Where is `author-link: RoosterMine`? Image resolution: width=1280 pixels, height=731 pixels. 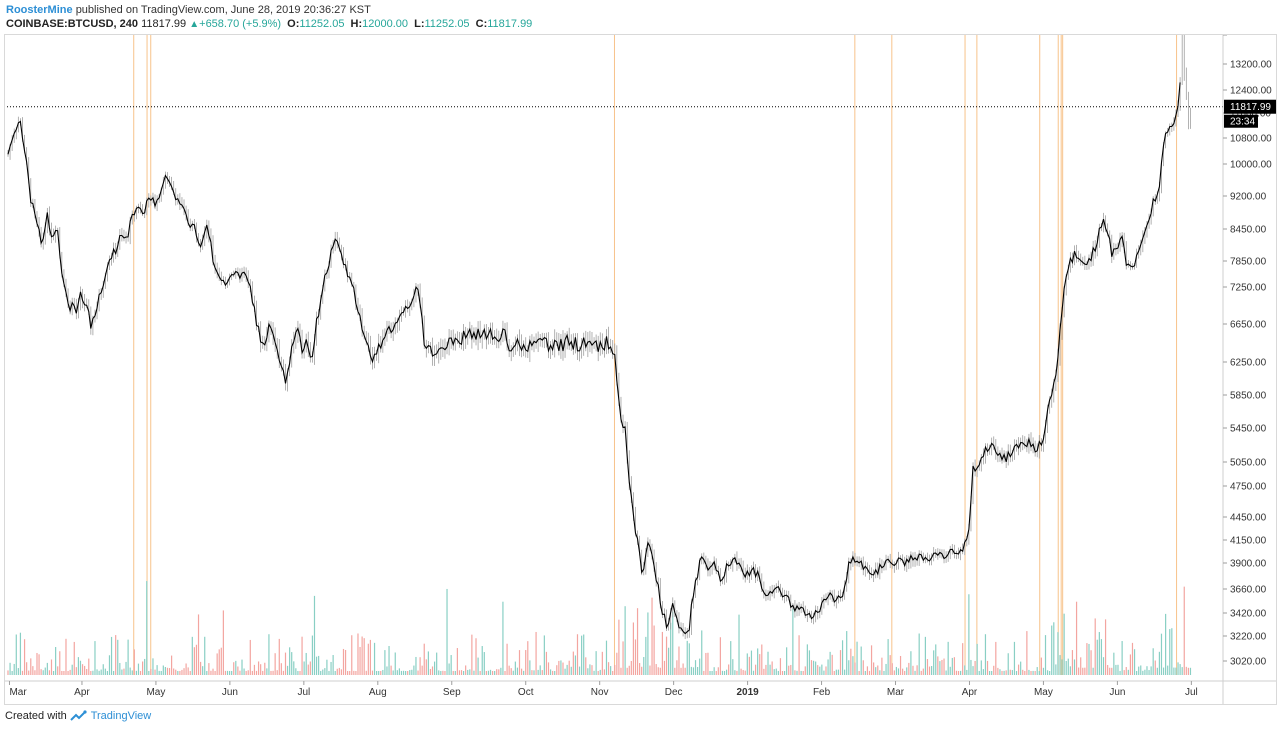
author-link: RoosterMine is located at coordinates (39, 10).